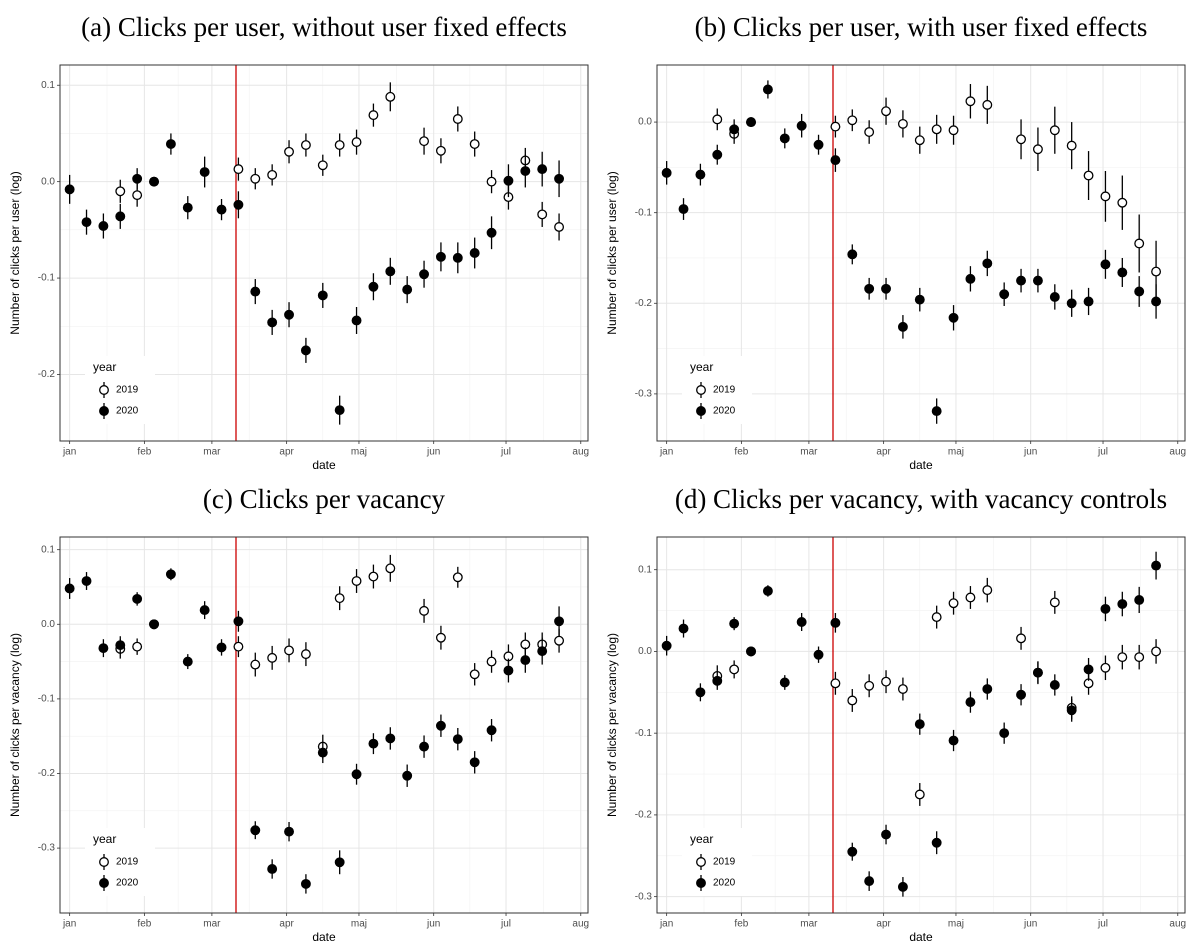 This screenshot has width=1190, height=942. I want to click on legend-title: year, so click(104, 839).